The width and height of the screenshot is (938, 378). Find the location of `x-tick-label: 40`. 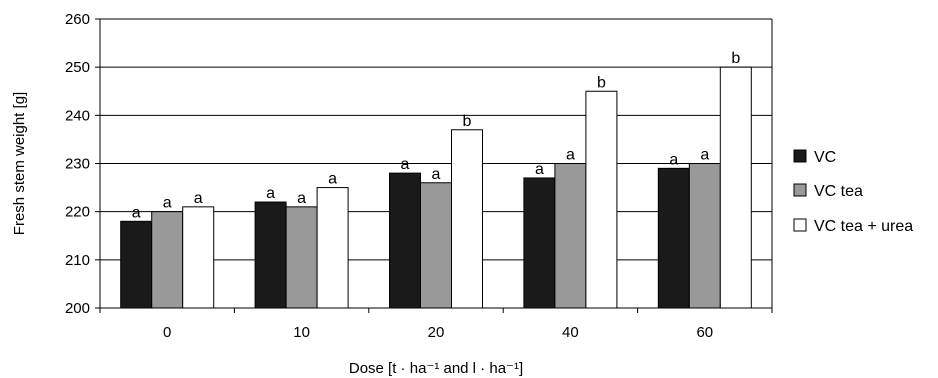

x-tick-label: 40 is located at coordinates (570, 332).